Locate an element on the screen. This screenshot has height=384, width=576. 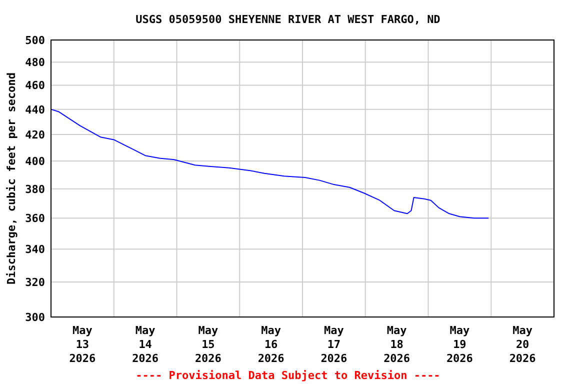
x-tick-label: May 14 2026 is located at coordinates (145, 344).